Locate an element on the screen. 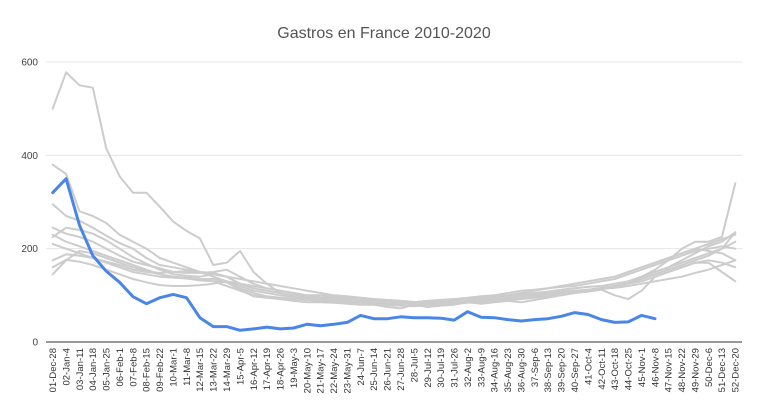 This screenshot has height=419, width=768. x-tick-label: 27-Jun-28 is located at coordinates (401, 369).